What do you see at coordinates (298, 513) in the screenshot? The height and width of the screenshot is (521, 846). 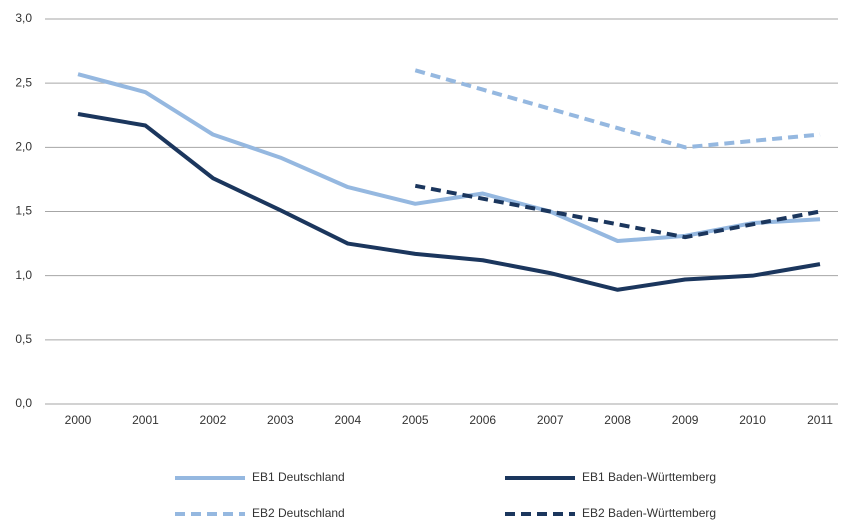 I see `legend-label: EB2 Deutschland` at bounding box center [298, 513].